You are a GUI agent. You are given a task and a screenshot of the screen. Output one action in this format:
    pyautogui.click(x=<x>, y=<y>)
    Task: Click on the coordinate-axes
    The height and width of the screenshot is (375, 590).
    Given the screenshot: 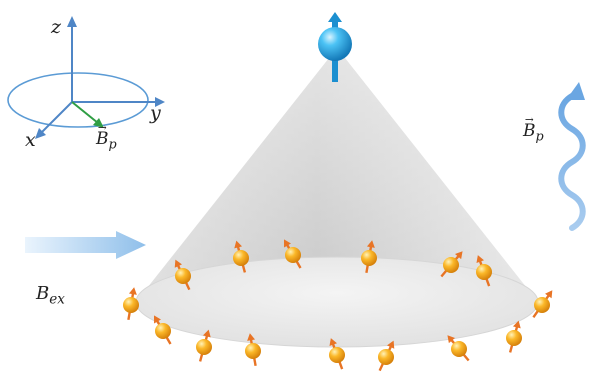 What is the action you would take?
    pyautogui.click(x=86, y=77)
    